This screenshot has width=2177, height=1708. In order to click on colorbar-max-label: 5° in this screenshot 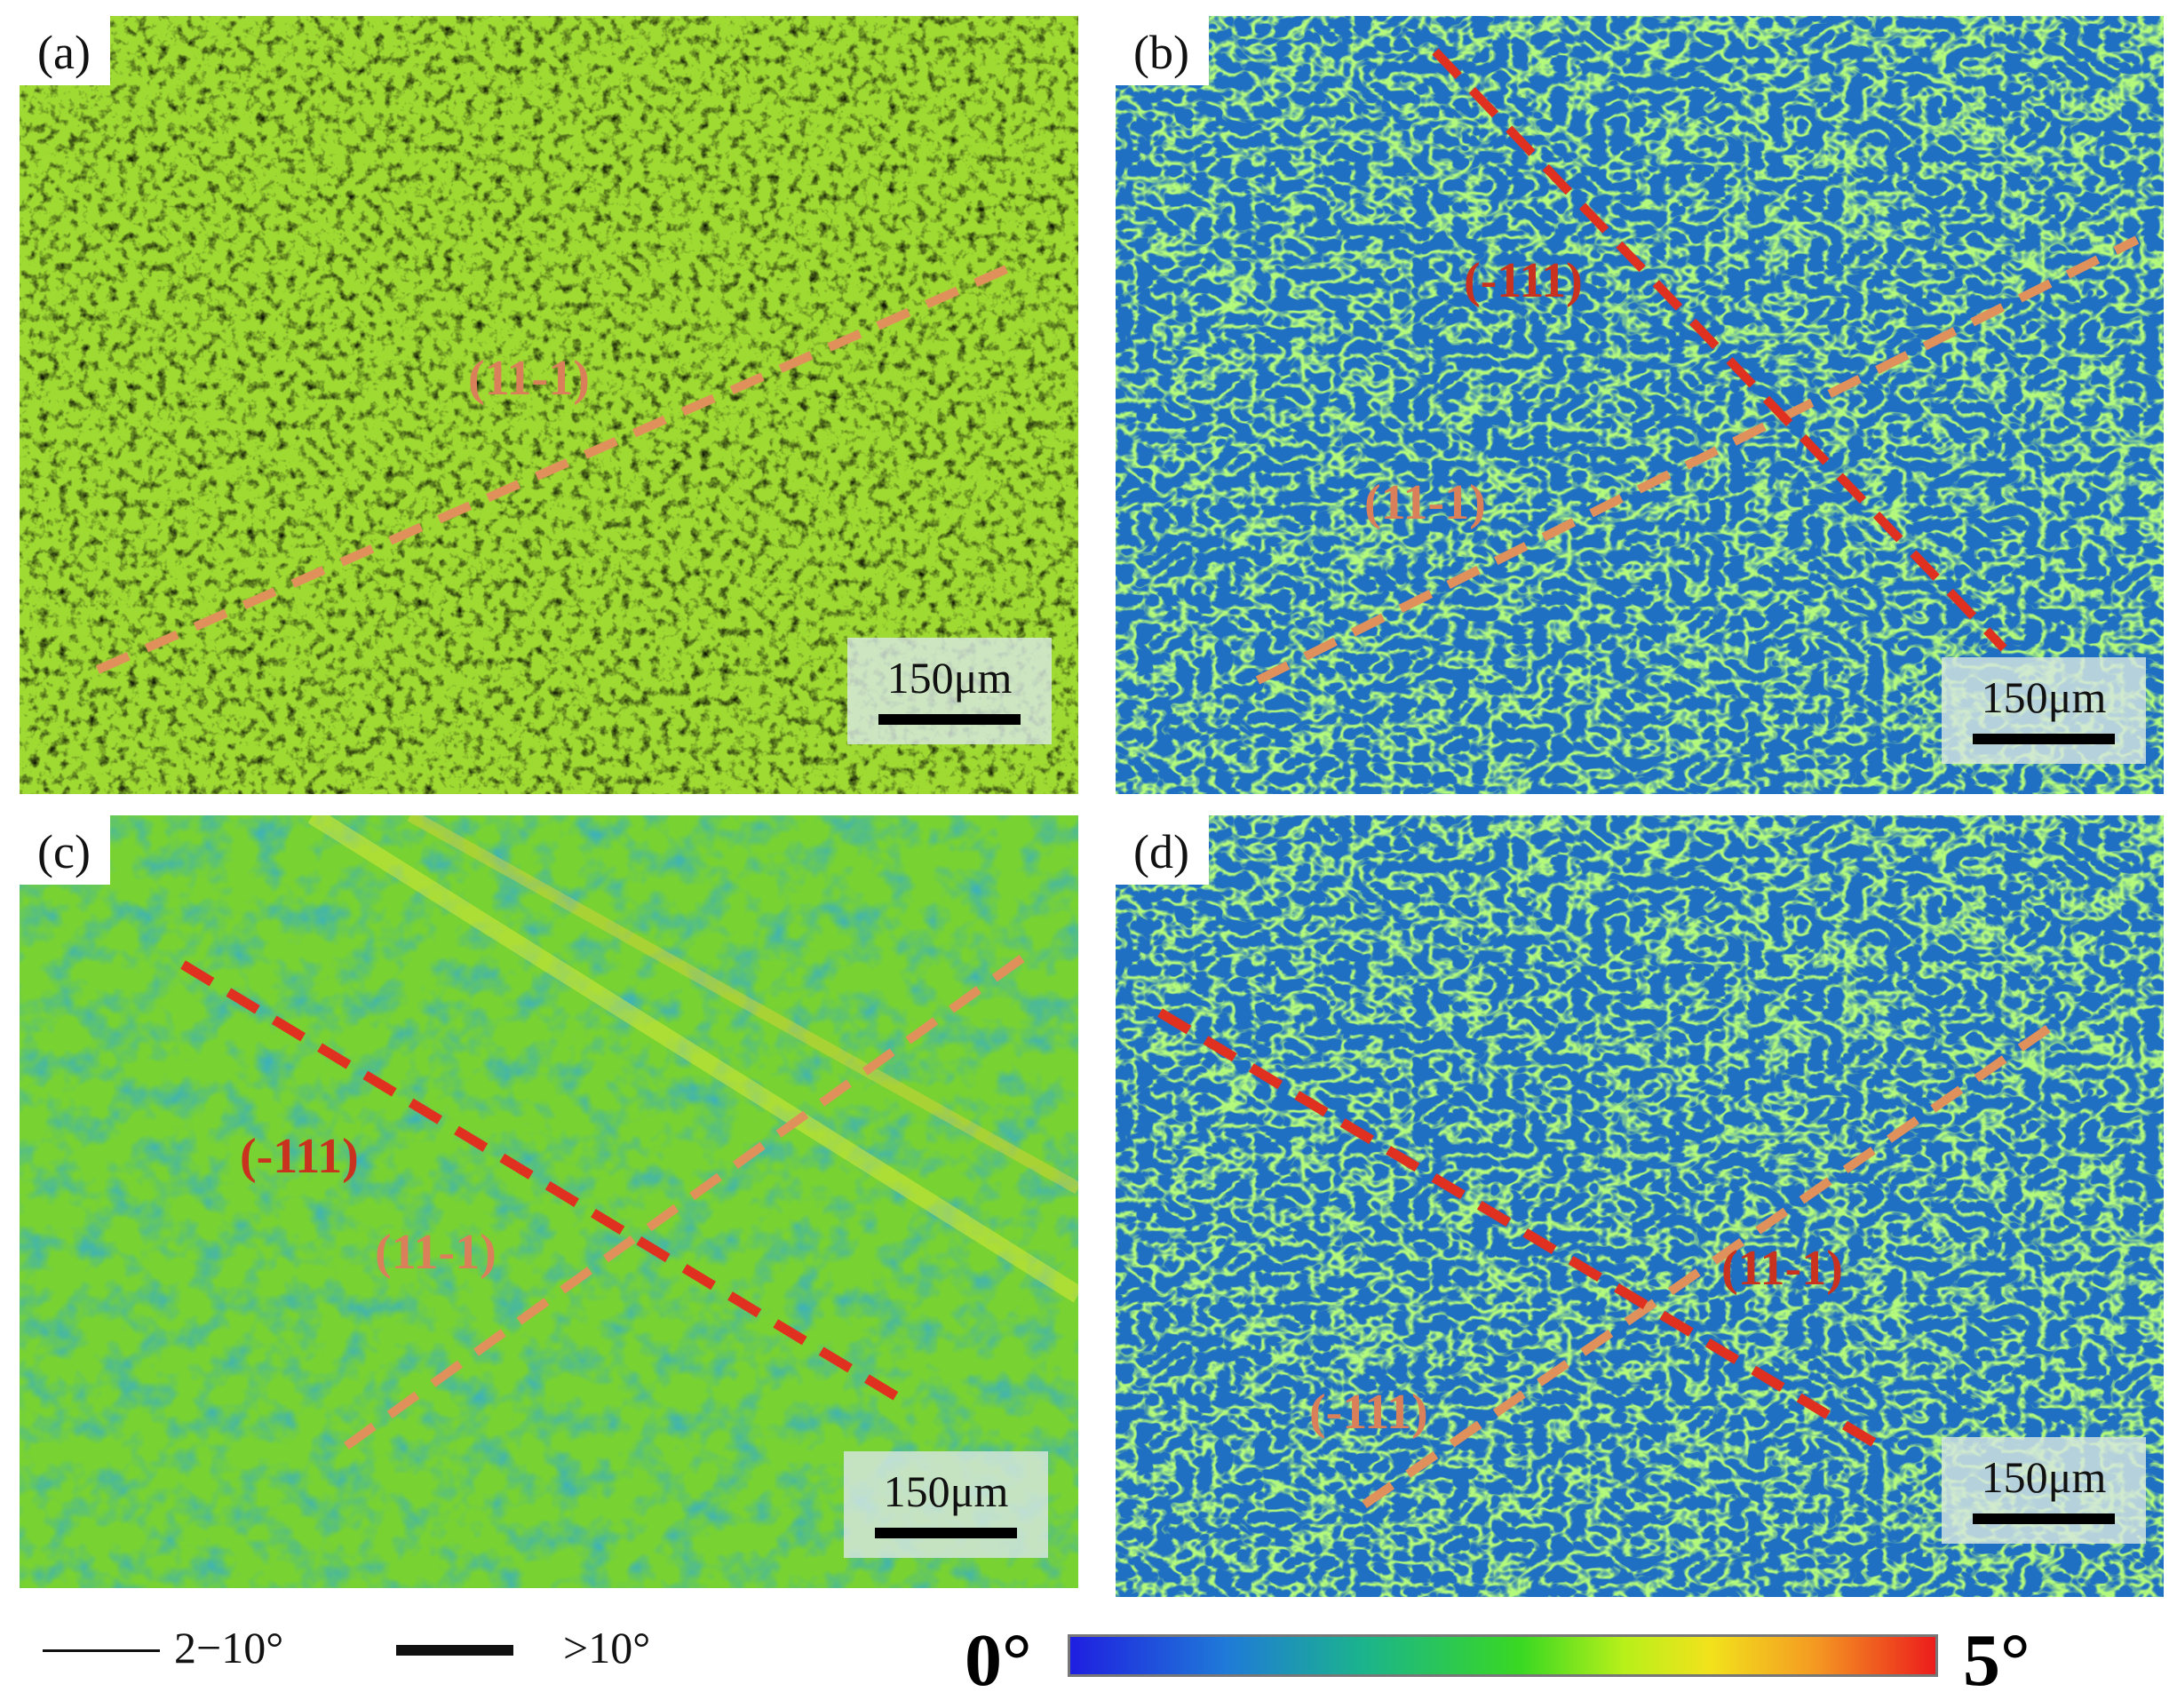, I will do `click(1996, 1661)`.